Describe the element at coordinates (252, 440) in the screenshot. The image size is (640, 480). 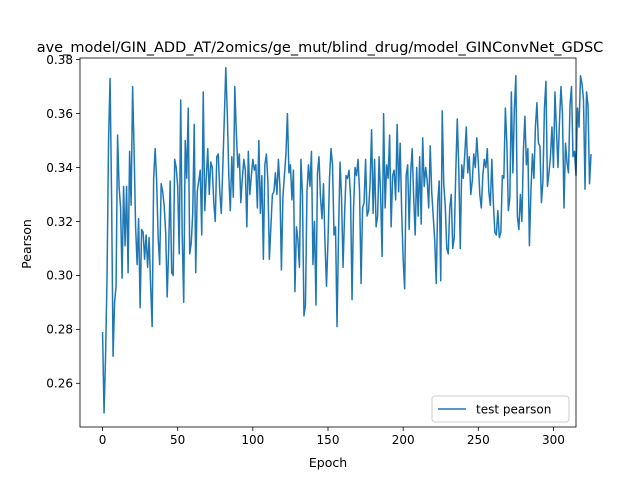
I see `x-tick-label: 100` at that location.